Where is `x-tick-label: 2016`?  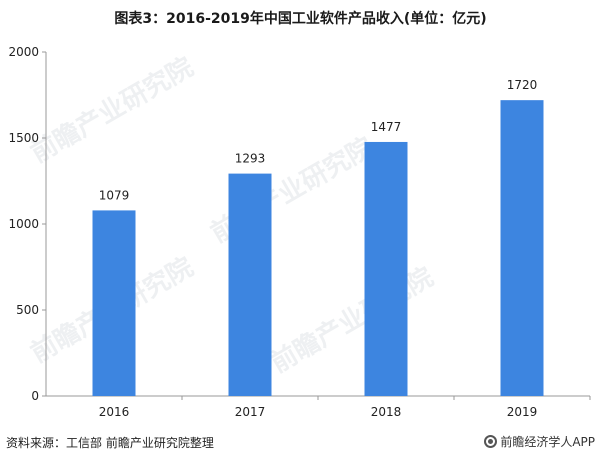 x-tick-label: 2016 is located at coordinates (114, 412).